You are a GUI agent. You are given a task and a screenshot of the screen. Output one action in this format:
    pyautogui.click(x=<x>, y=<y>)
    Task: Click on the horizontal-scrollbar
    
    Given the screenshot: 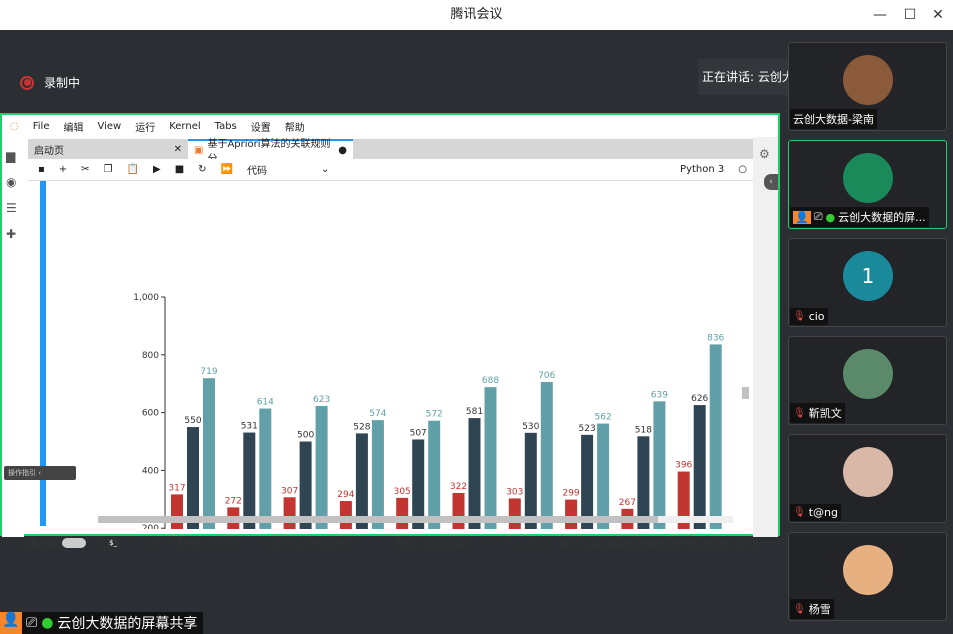 What is the action you would take?
    pyautogui.click(x=415, y=519)
    